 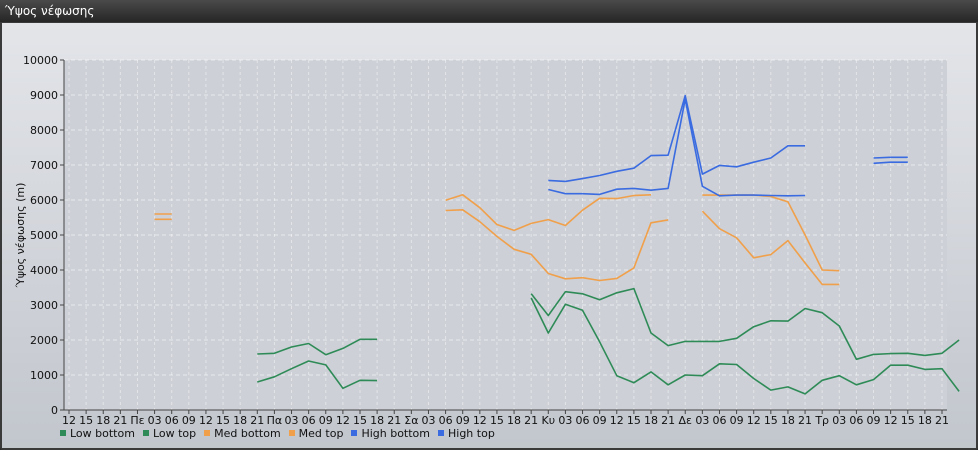 I want to click on legend-label: Low top, so click(x=174, y=433).